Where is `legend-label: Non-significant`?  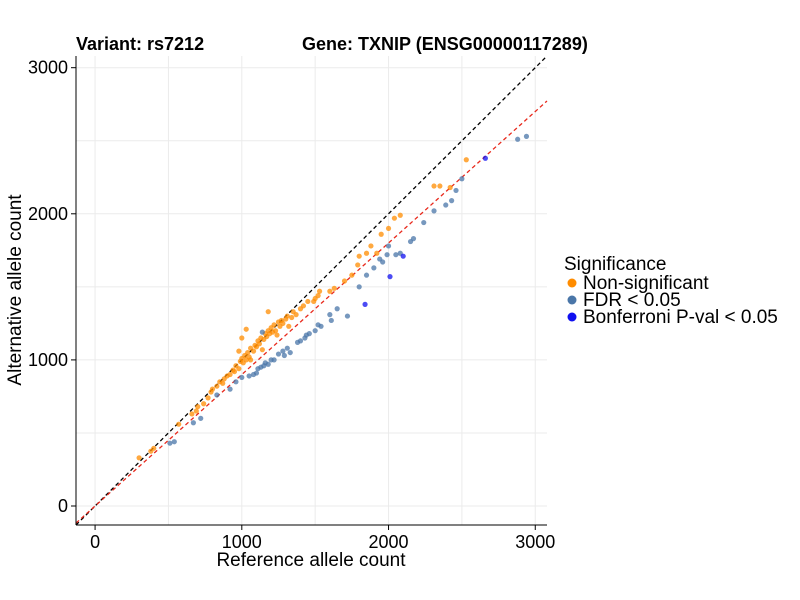 legend-label: Non-significant is located at coordinates (646, 283).